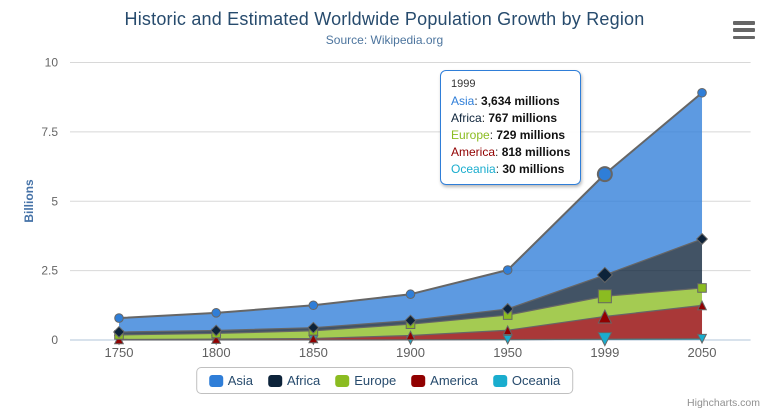  What do you see at coordinates (54, 340) in the screenshot?
I see `y-axis-label: 0` at bounding box center [54, 340].